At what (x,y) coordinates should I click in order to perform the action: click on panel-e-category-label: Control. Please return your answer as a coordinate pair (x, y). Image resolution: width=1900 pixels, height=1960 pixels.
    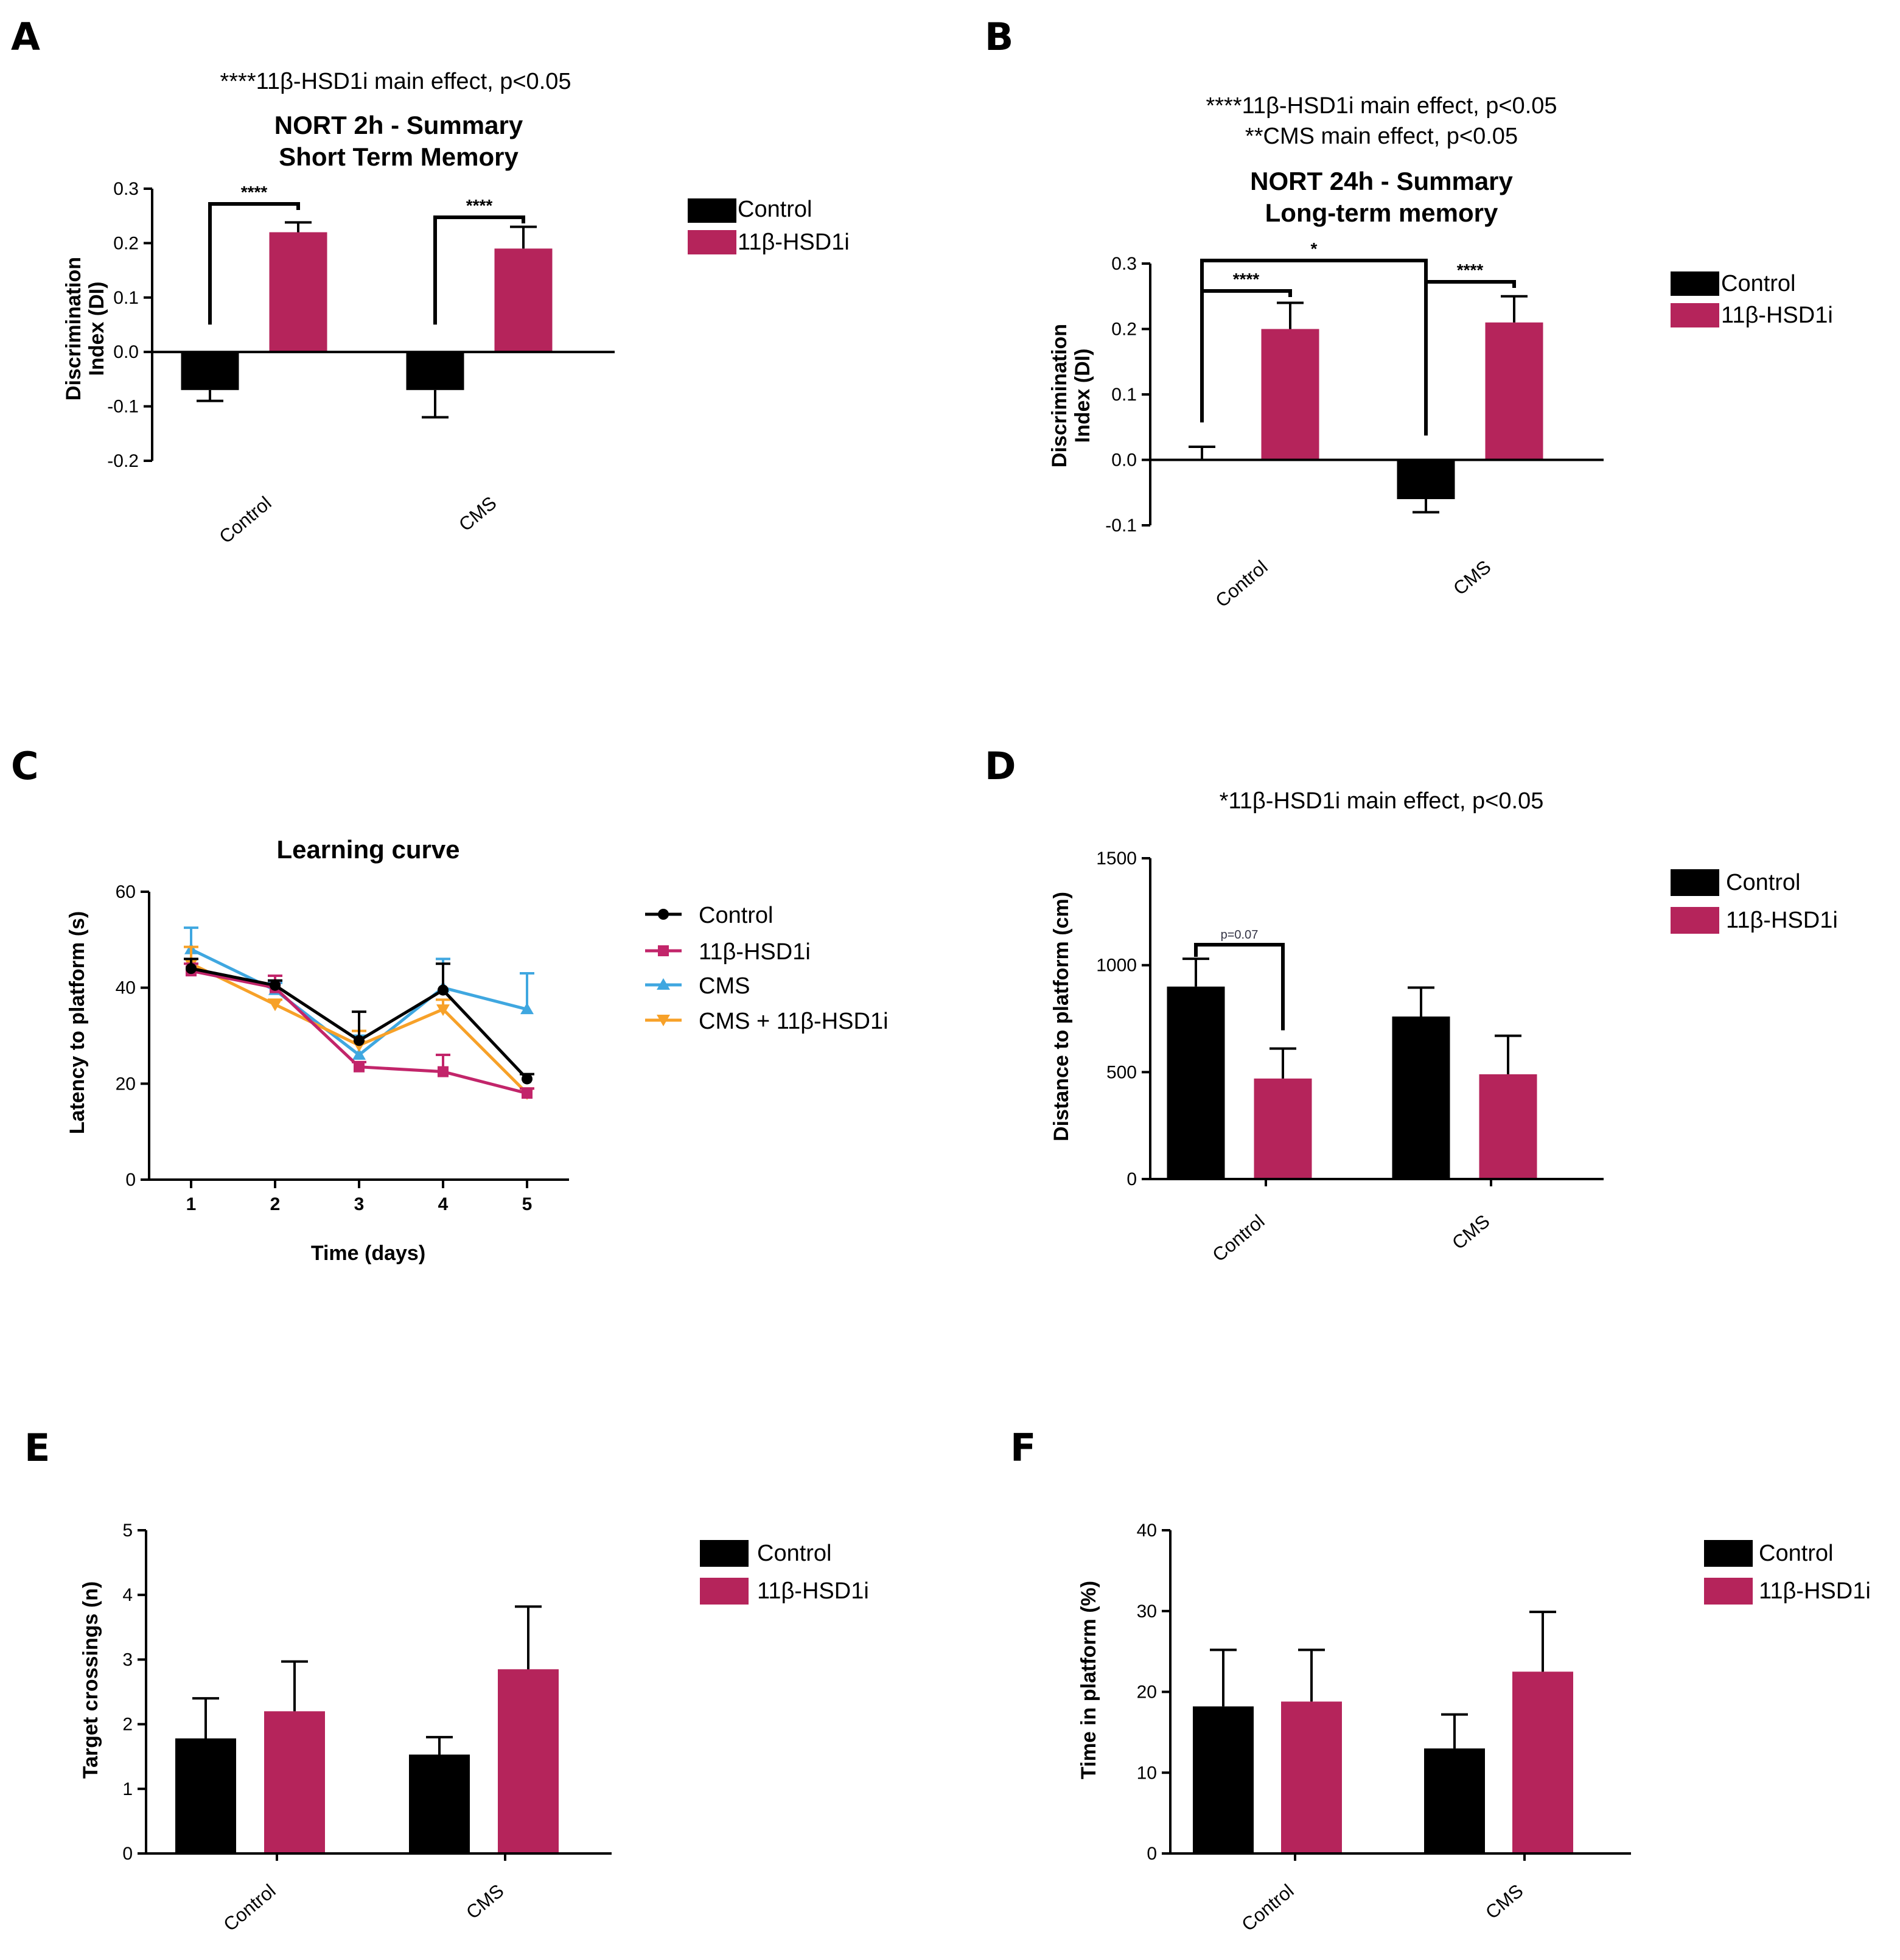
    Looking at the image, I should click on (249, 1908).